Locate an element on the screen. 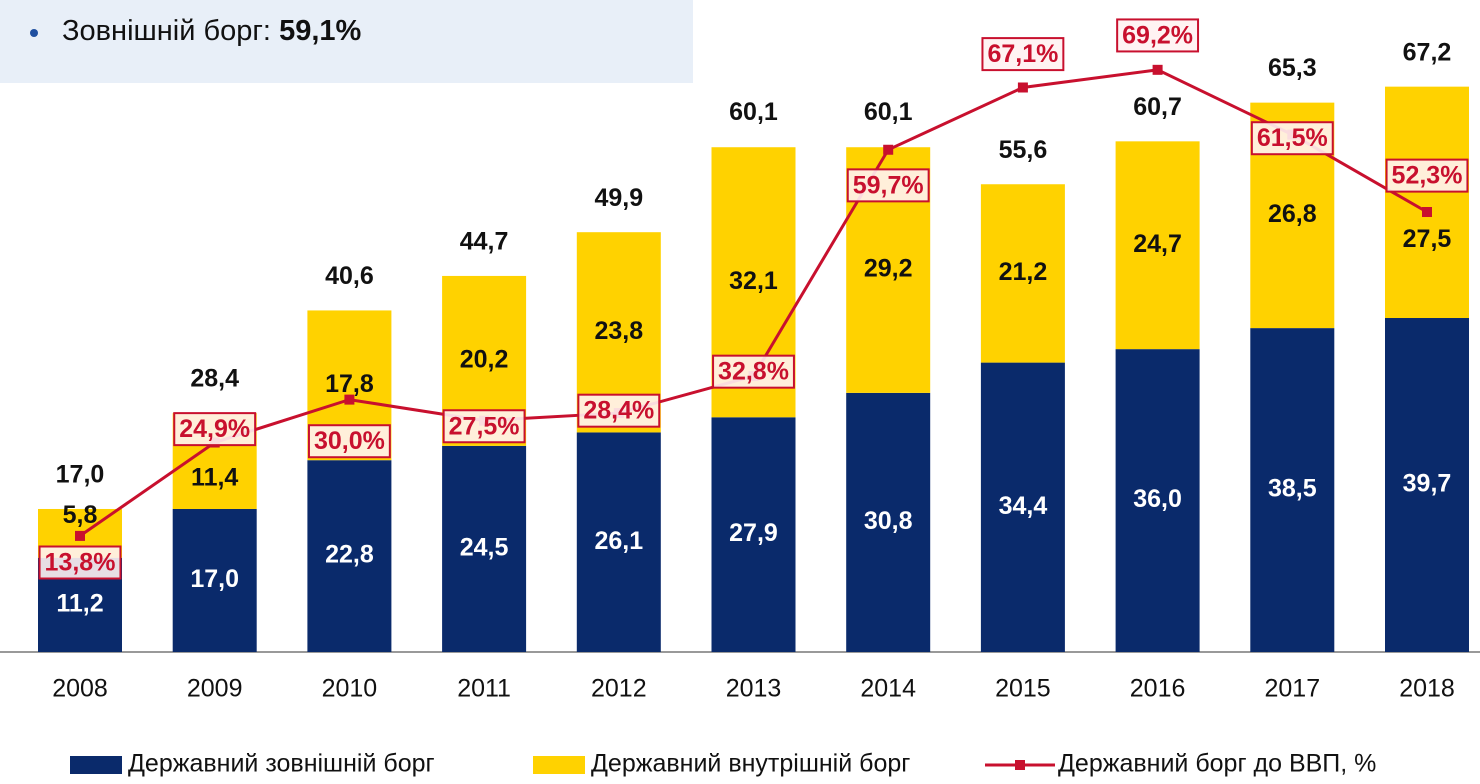 This screenshot has height=784, width=1480. data-label: 67,1% is located at coordinates (1022, 54).